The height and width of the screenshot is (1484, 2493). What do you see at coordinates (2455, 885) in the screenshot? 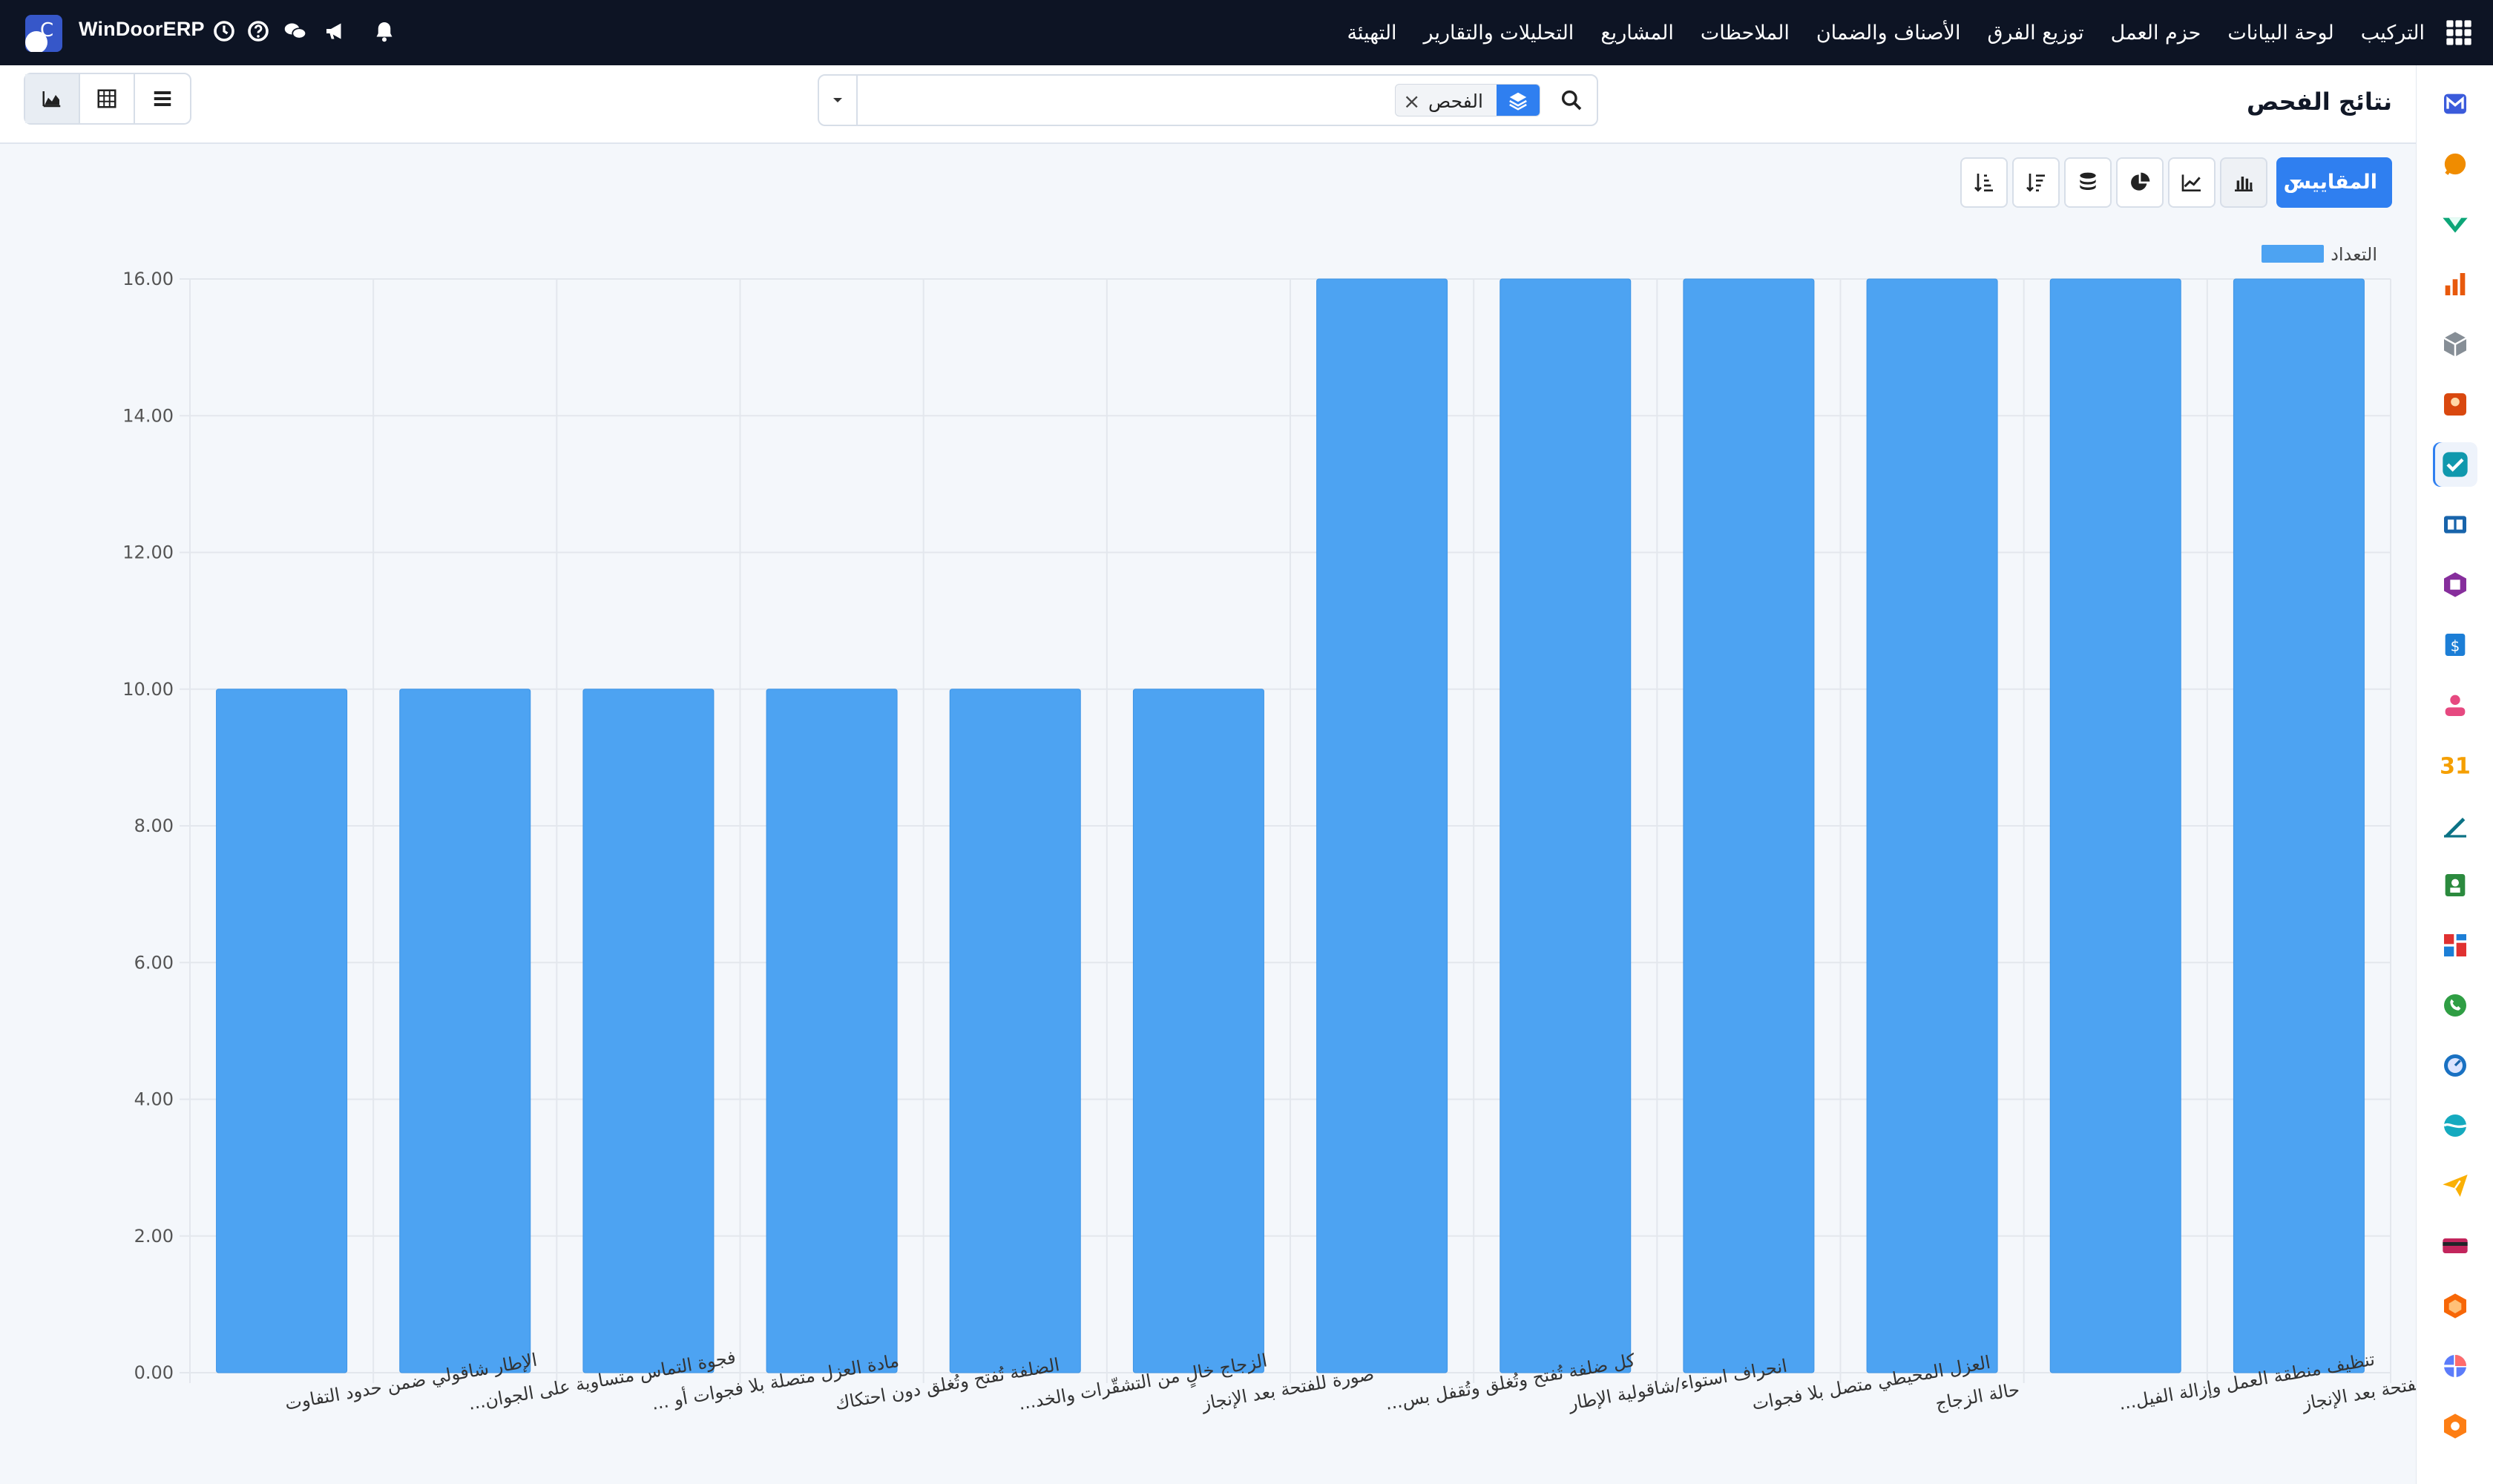
I see `sidebar-directory-app` at bounding box center [2455, 885].